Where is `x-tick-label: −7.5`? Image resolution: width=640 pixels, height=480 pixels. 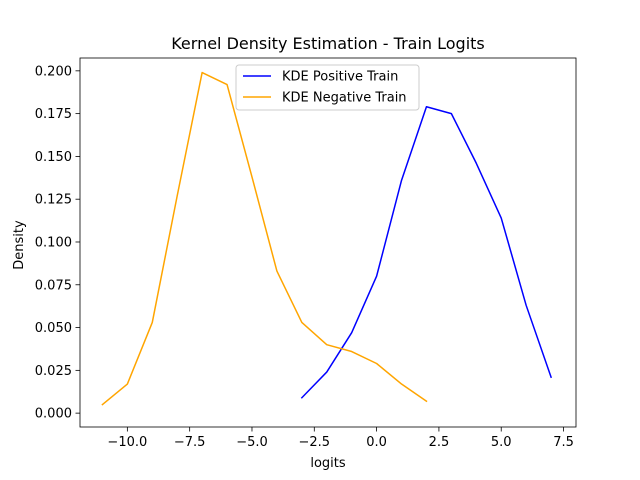
x-tick-label: −7.5 is located at coordinates (190, 442).